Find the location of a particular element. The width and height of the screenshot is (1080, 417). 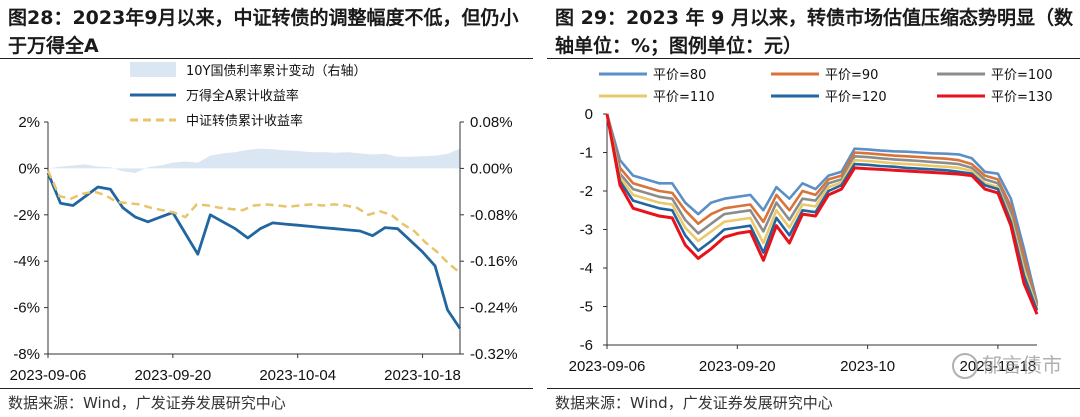

left-y-tick-label: -8% is located at coordinates (26, 354).